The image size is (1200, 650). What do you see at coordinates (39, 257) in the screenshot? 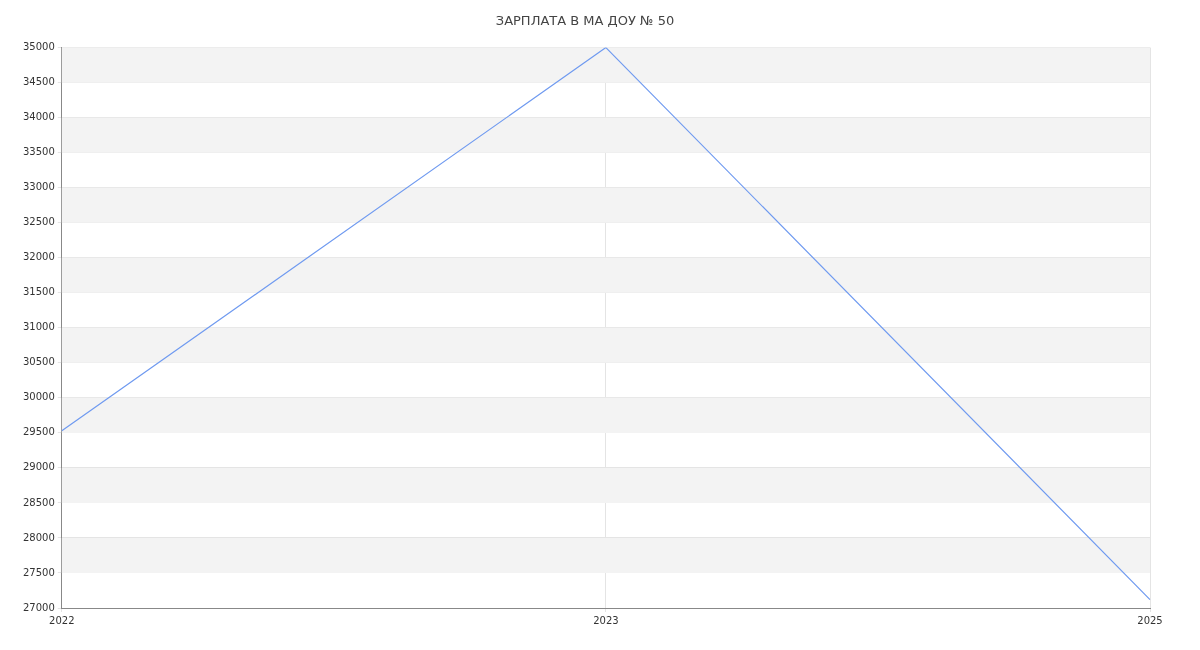
I see `y-tick-label: 32000` at bounding box center [39, 257].